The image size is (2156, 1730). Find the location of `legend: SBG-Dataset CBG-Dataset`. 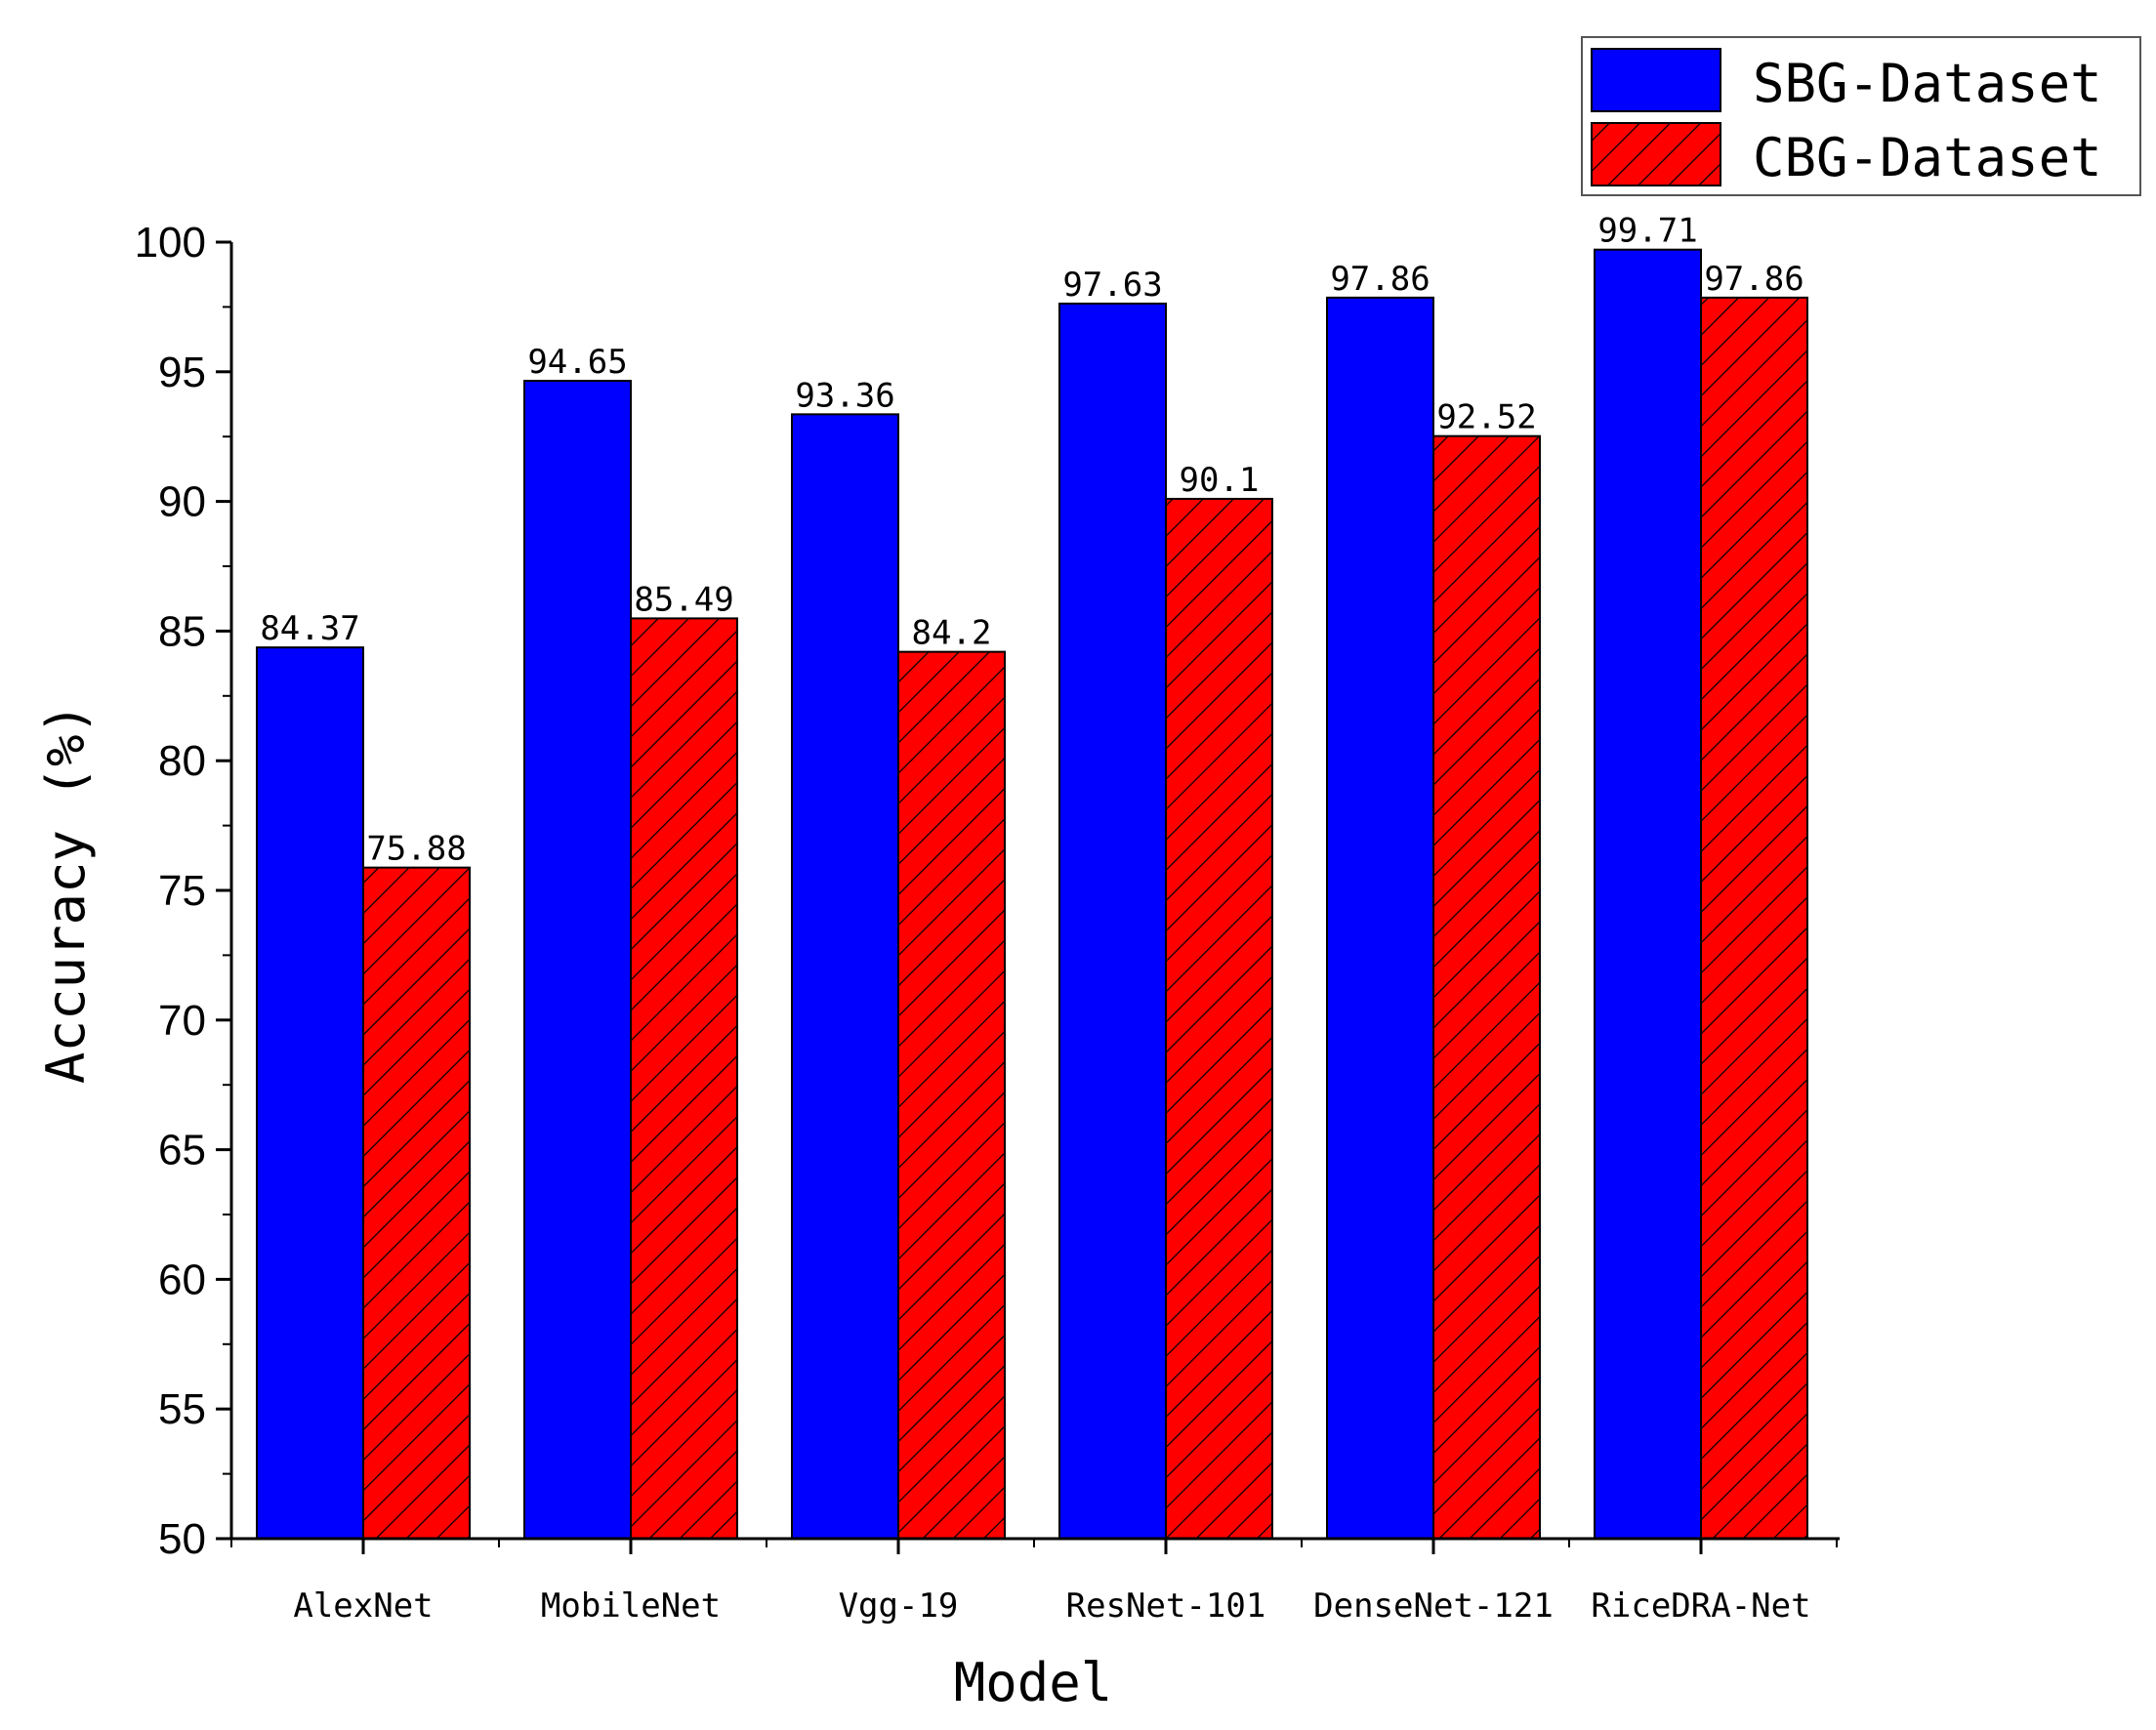

legend: SBG-Dataset CBG-Dataset is located at coordinates (1861, 116).